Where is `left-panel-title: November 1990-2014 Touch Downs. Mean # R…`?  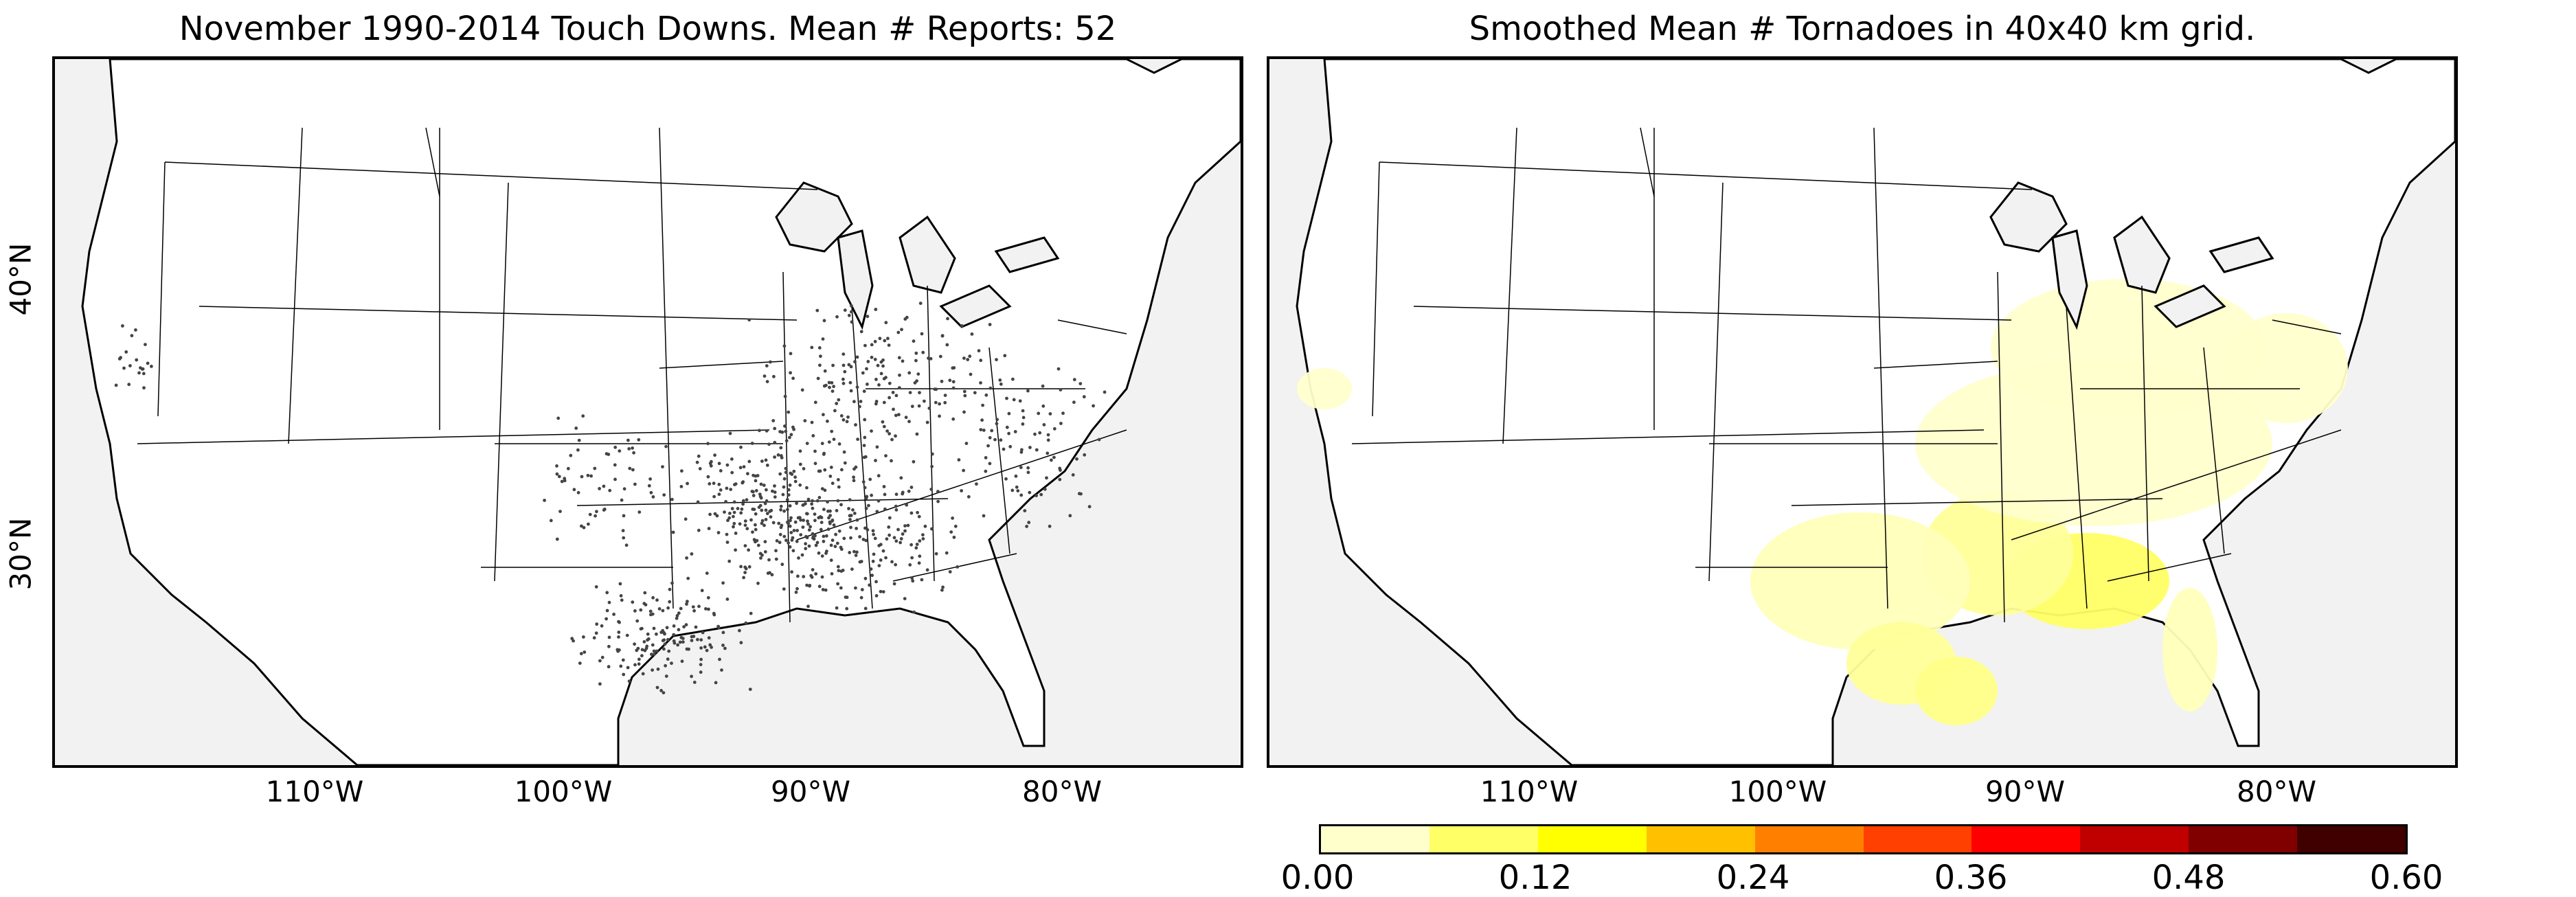 left-panel-title: November 1990-2014 Touch Downs. Mean # R… is located at coordinates (648, 29).